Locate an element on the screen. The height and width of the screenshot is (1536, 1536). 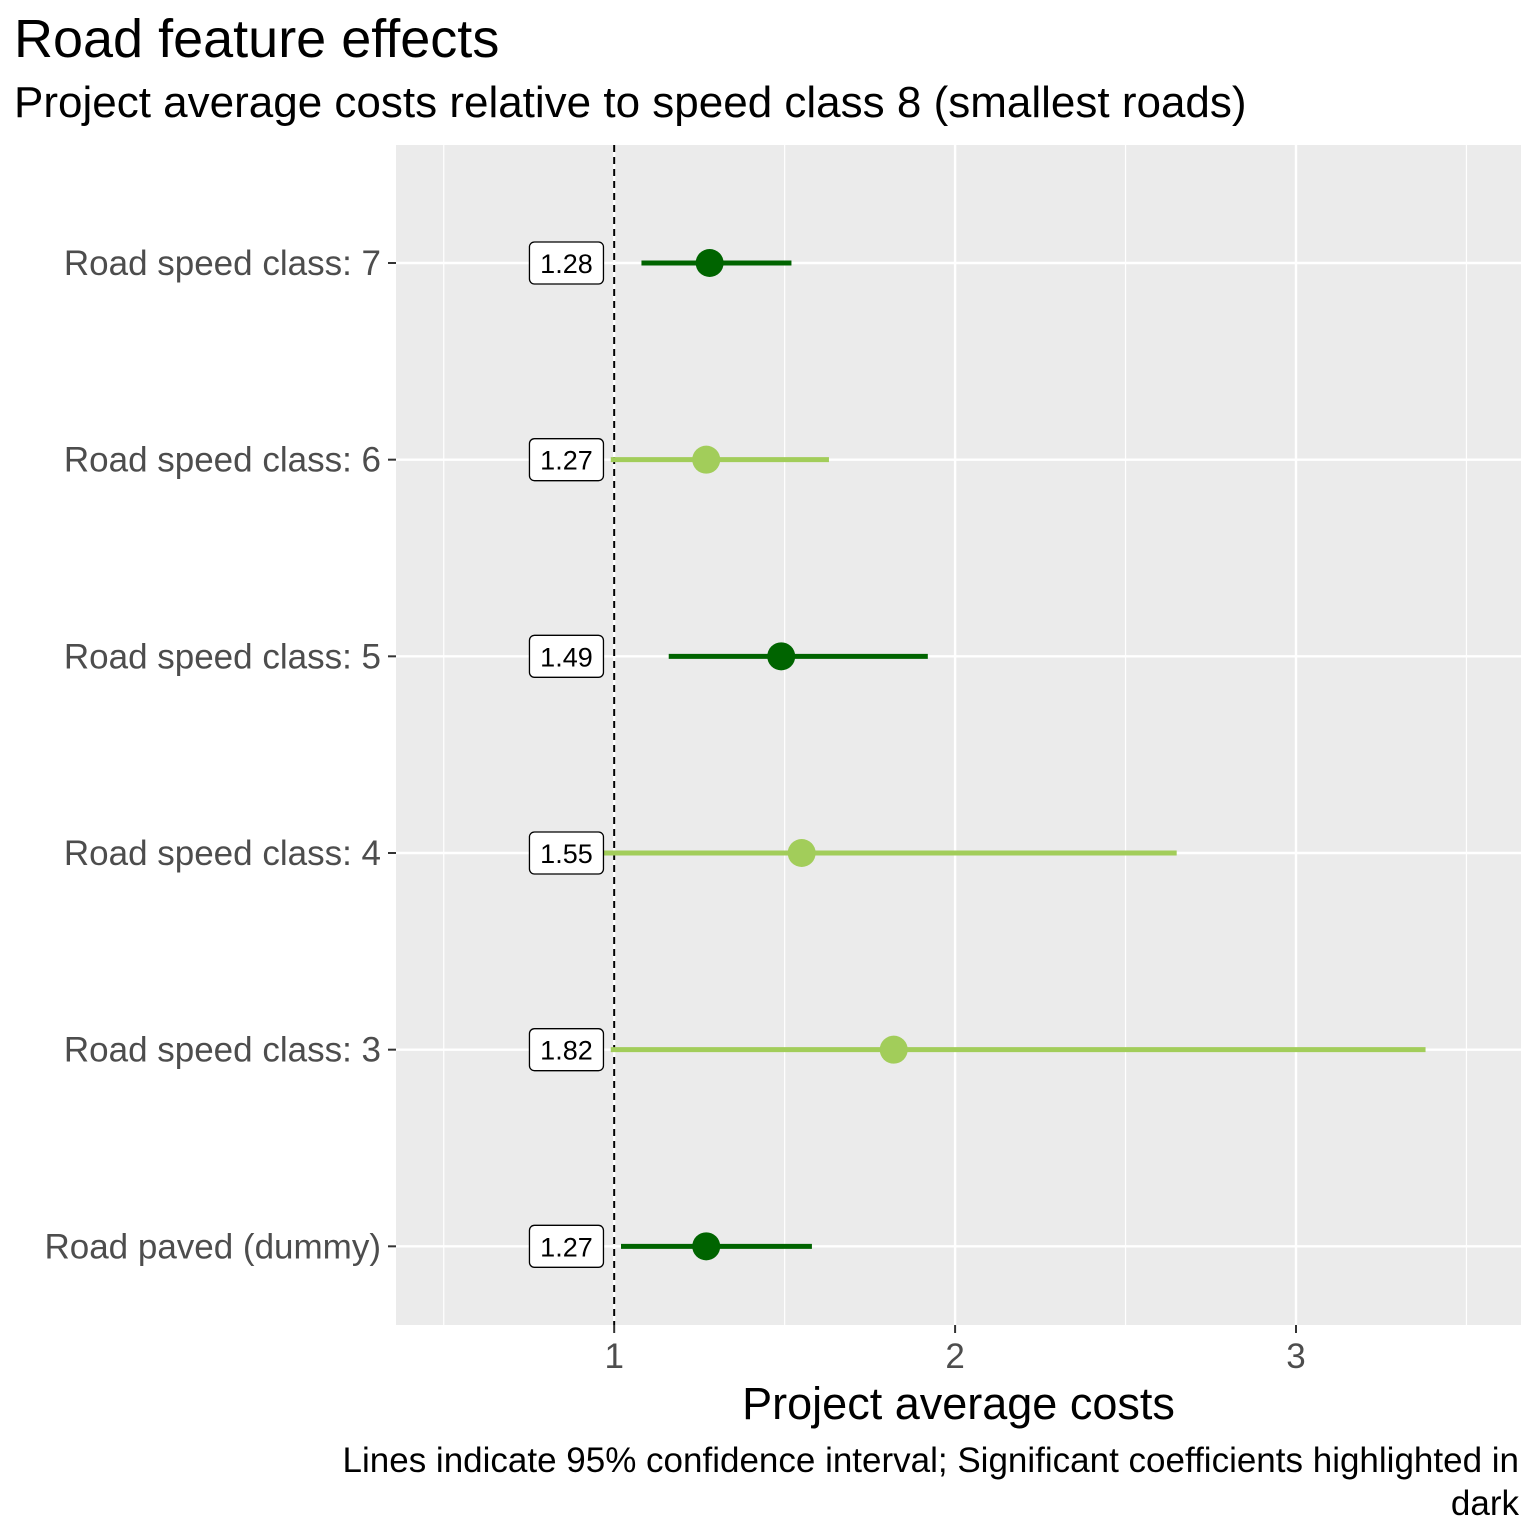
y-axis-label: Road speed class: 6 is located at coordinates (222, 460).